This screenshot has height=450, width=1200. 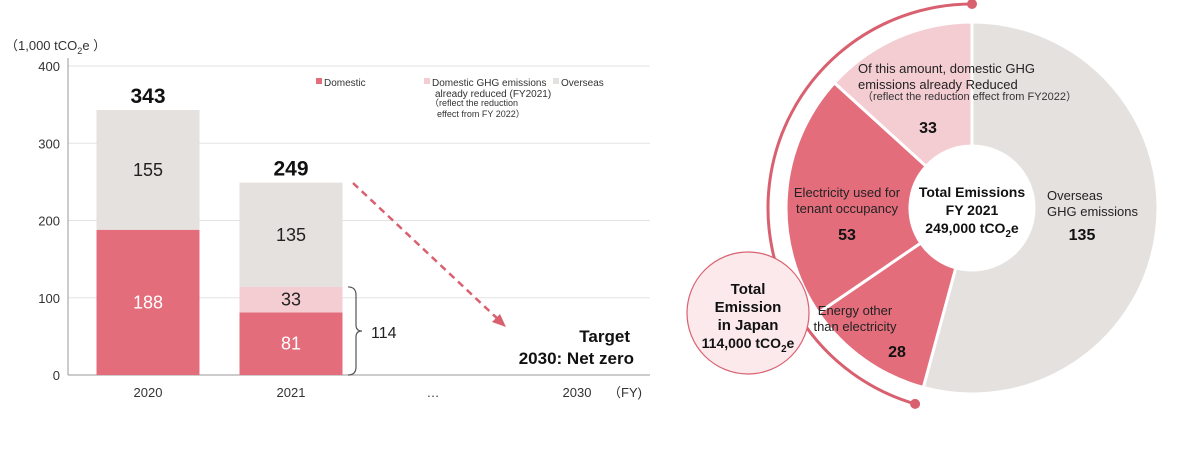 What do you see at coordinates (928, 128) in the screenshot?
I see `slice-value-label: 33` at bounding box center [928, 128].